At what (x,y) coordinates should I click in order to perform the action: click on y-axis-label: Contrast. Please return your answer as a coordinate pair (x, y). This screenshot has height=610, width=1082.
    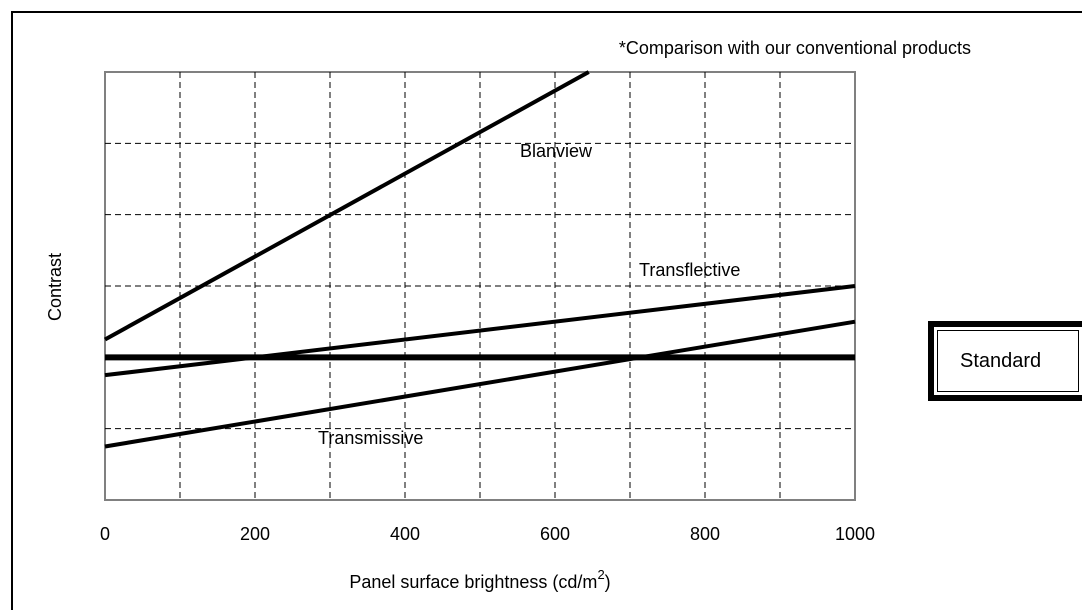
    Looking at the image, I should click on (55, 287).